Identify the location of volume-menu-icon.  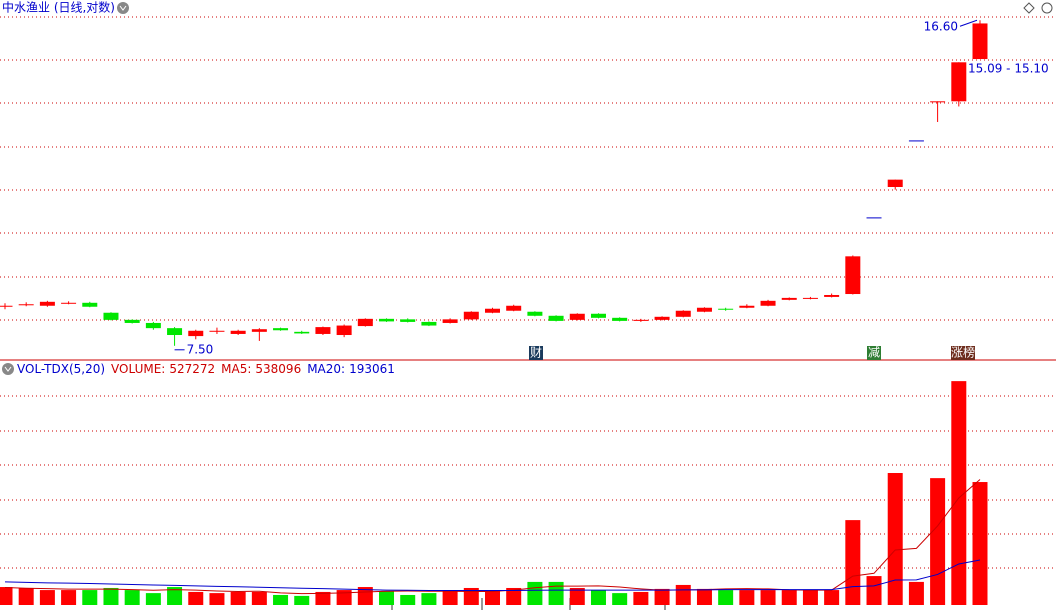
(8, 369).